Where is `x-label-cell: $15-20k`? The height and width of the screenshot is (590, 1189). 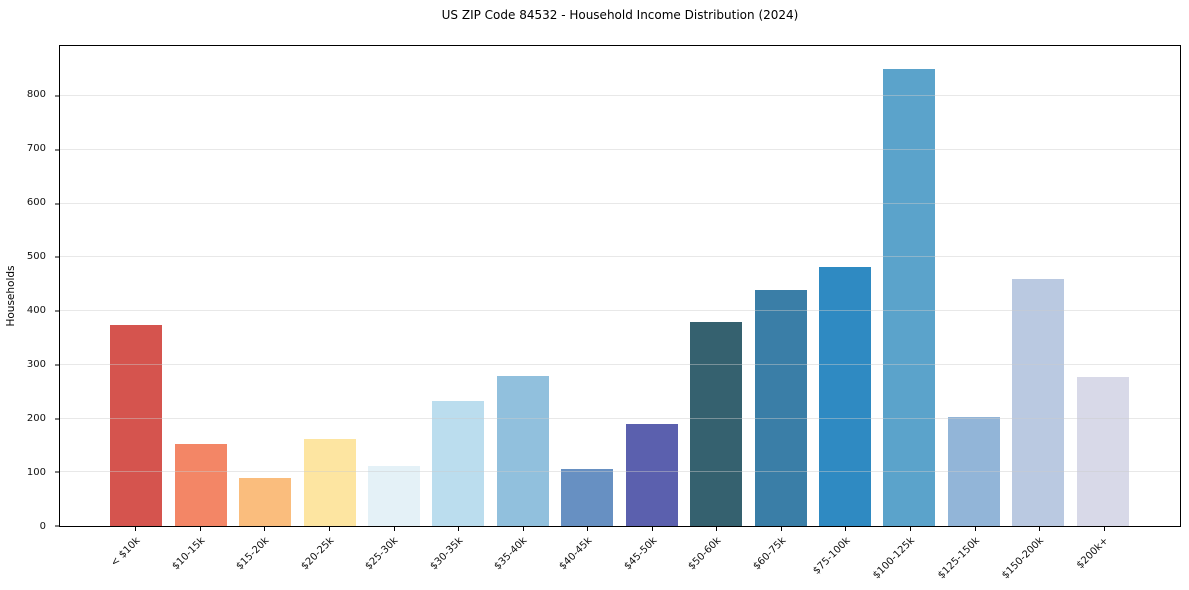
x-label-cell: $15-20k is located at coordinates (264, 558).